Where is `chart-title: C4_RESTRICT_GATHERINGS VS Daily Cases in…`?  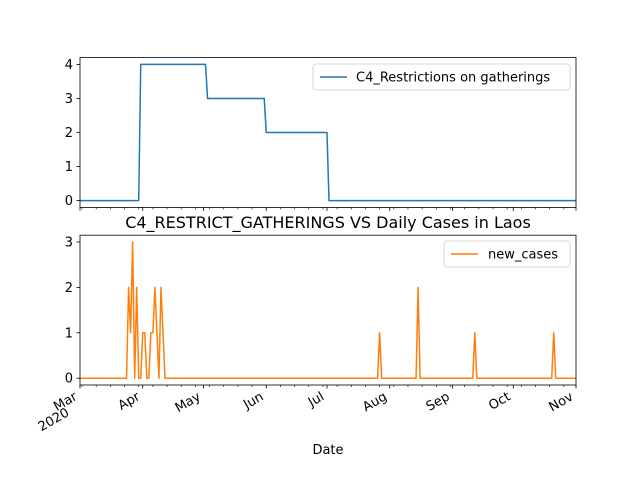 chart-title: C4_RESTRICT_GATHERINGS VS Daily Cases in… is located at coordinates (328, 223).